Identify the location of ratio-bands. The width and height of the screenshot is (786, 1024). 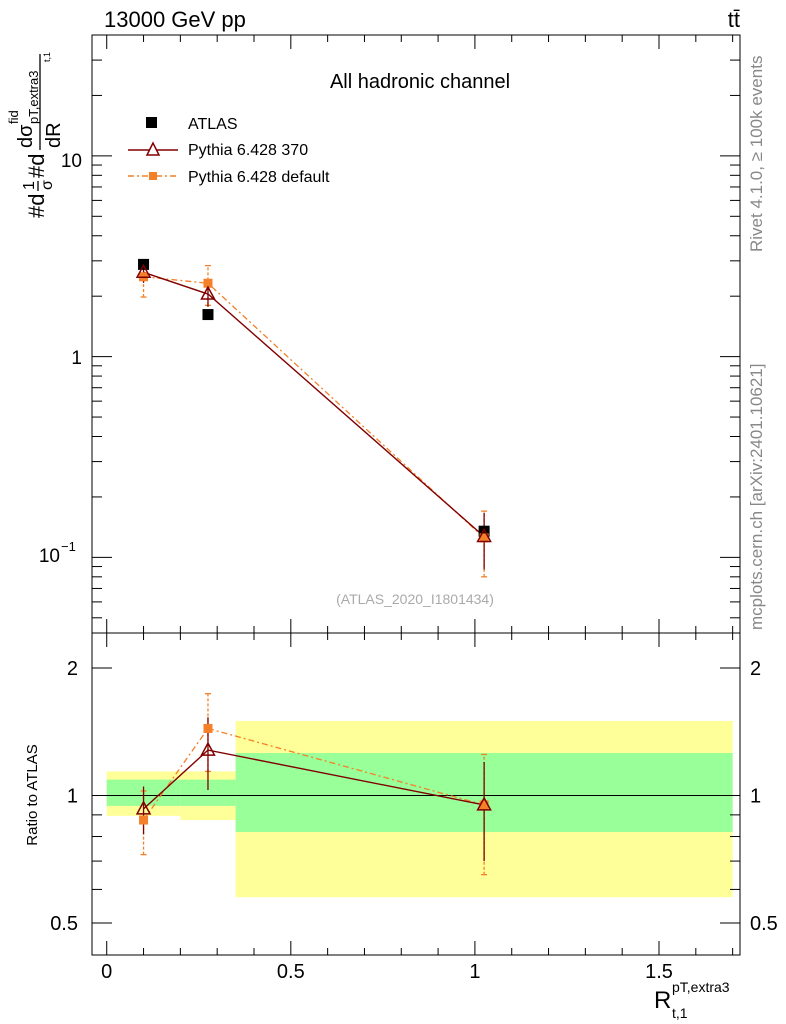
(416, 809).